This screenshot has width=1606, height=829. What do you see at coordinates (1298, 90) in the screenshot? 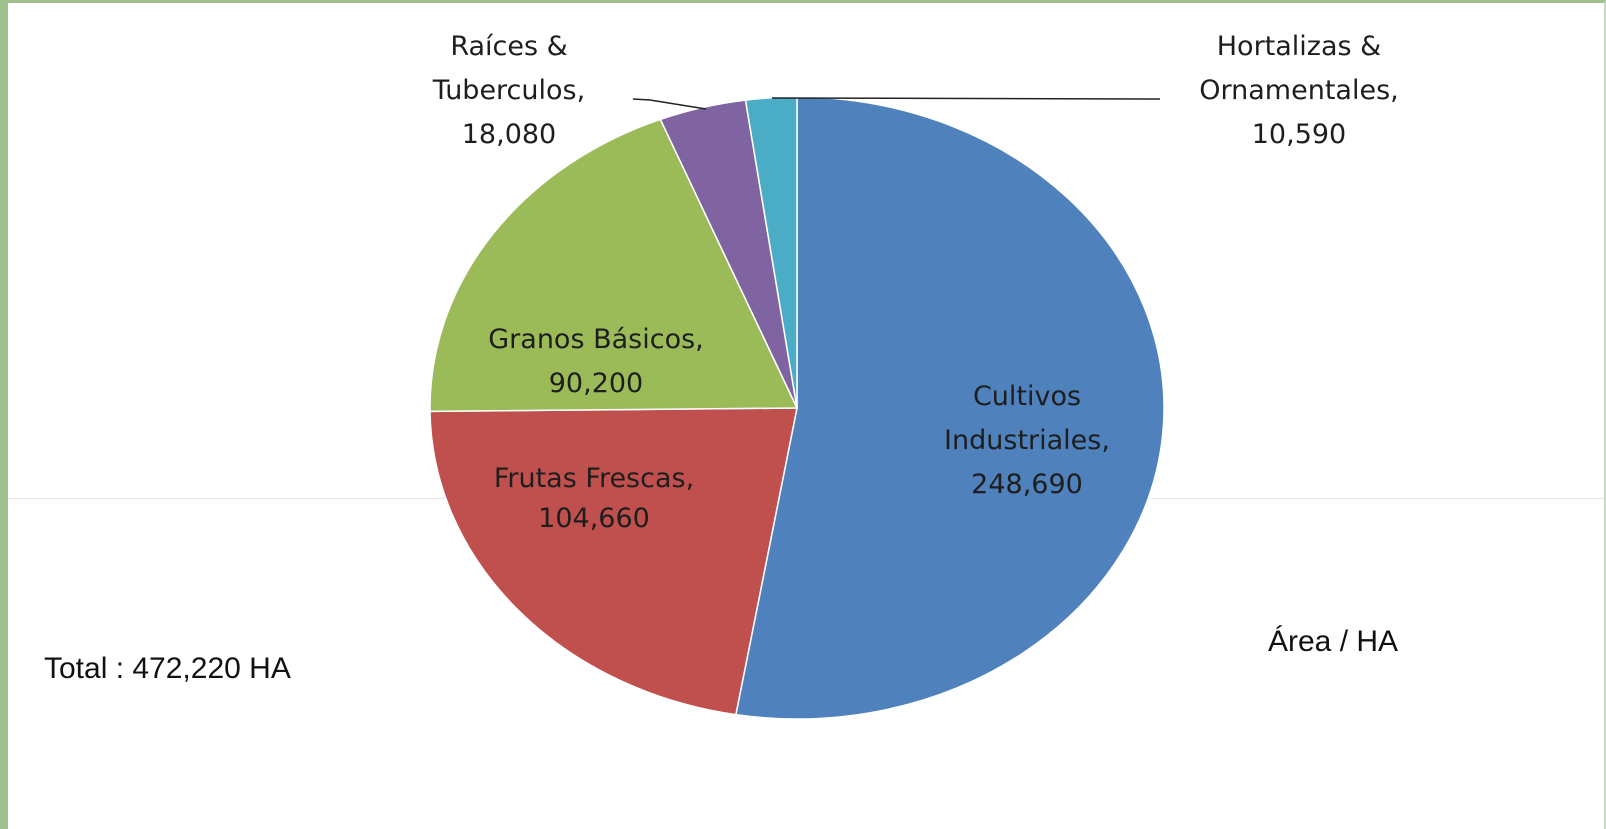
I see `slice-label: Hortalizas & Ornamentales, 10,590` at bounding box center [1298, 90].